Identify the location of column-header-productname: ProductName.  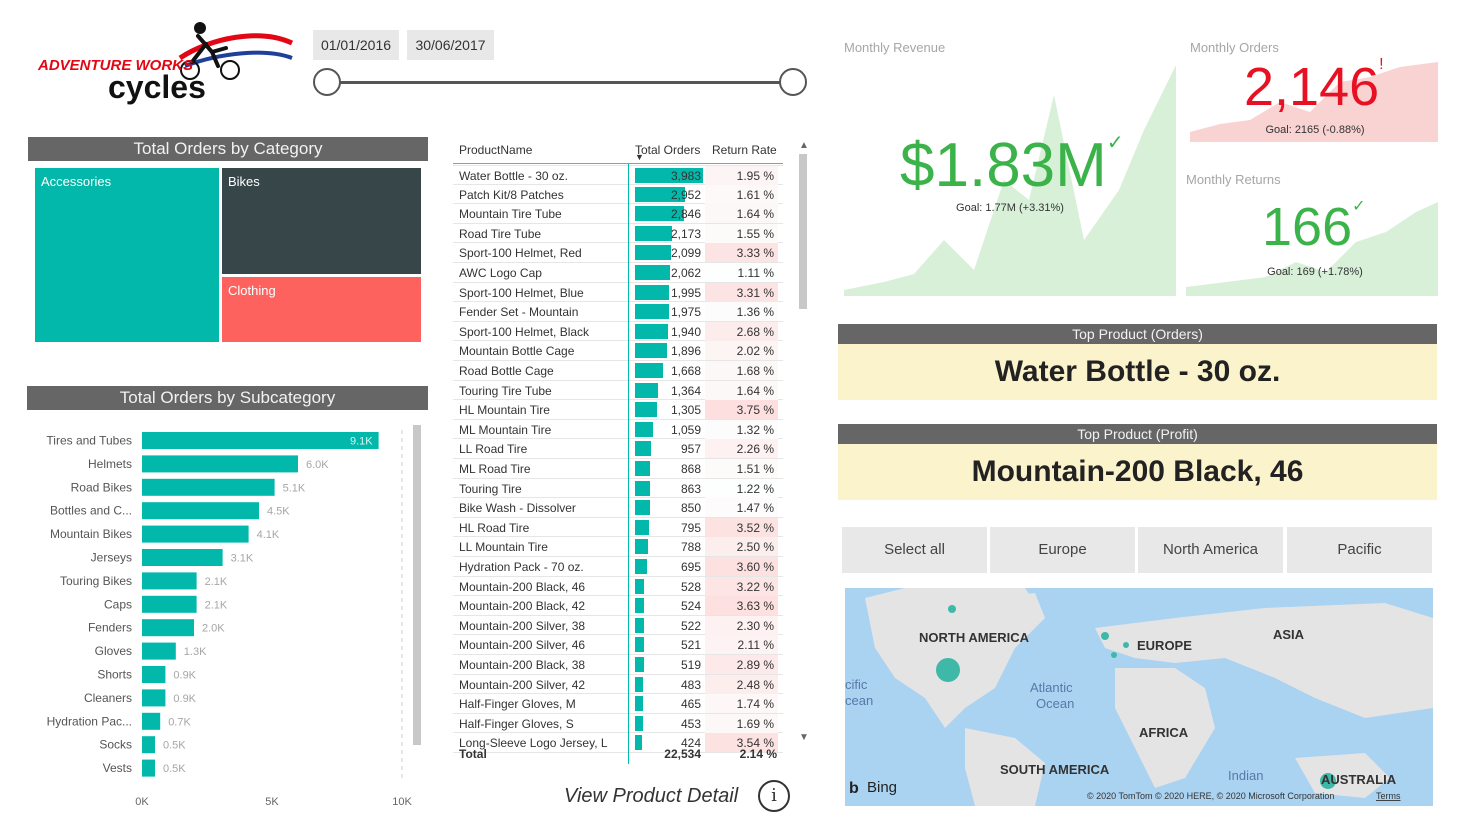
(496, 150).